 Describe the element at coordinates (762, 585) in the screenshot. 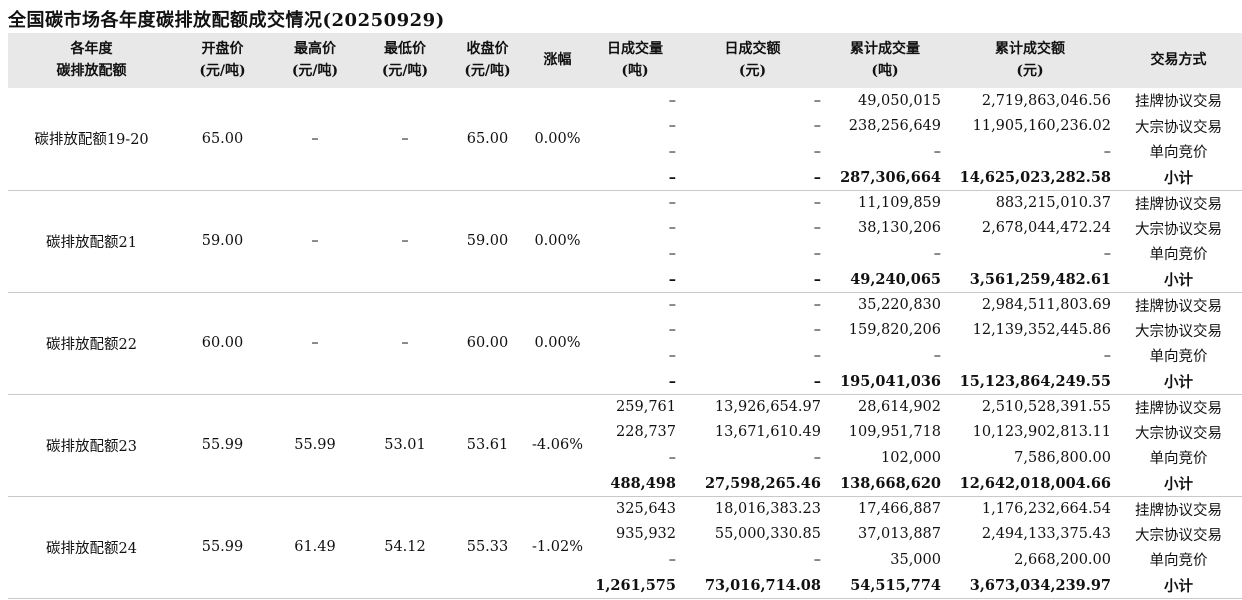

I see `daily-amount: 73,016,714.08` at that location.